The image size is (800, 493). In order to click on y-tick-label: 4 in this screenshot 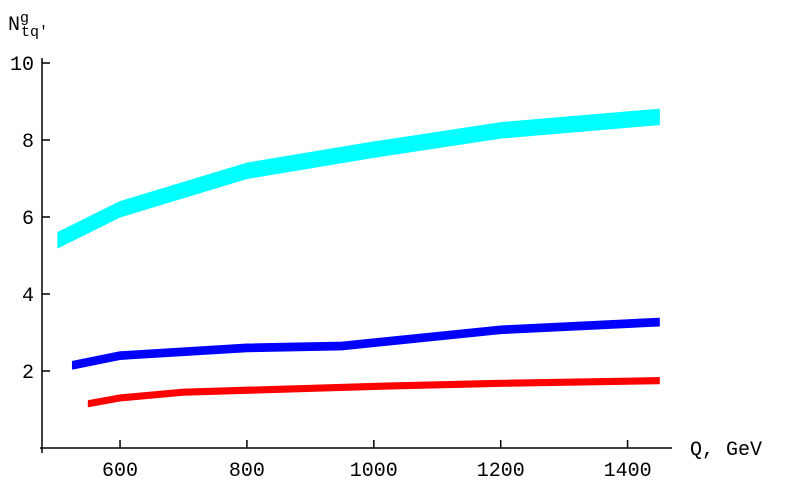, I will do `click(28, 296)`.